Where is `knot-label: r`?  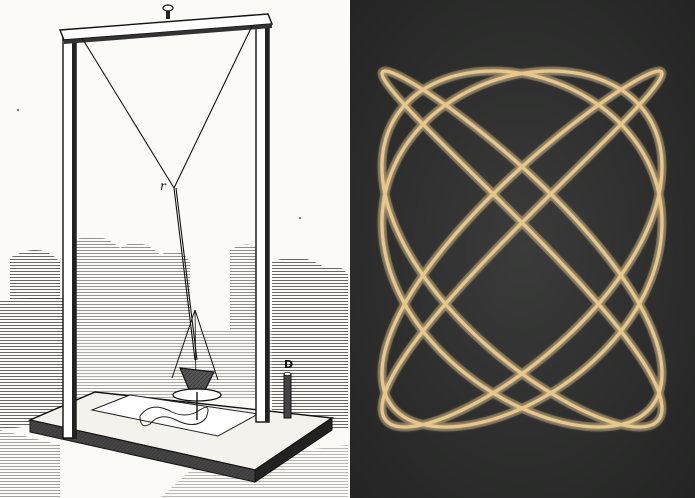 knot-label: r is located at coordinates (163, 186).